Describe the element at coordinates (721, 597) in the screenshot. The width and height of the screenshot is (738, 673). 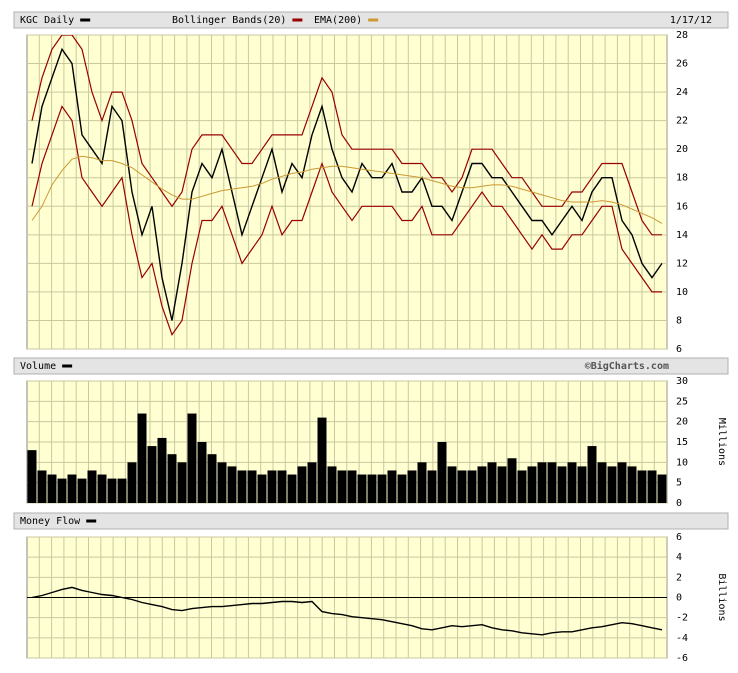
I see `y-axis-label: Billions` at that location.